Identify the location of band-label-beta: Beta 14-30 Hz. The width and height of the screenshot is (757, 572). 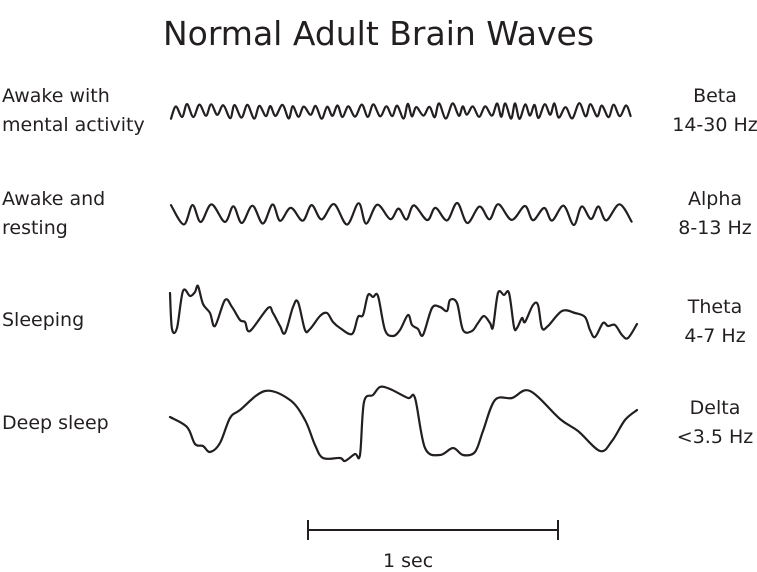
(714, 110).